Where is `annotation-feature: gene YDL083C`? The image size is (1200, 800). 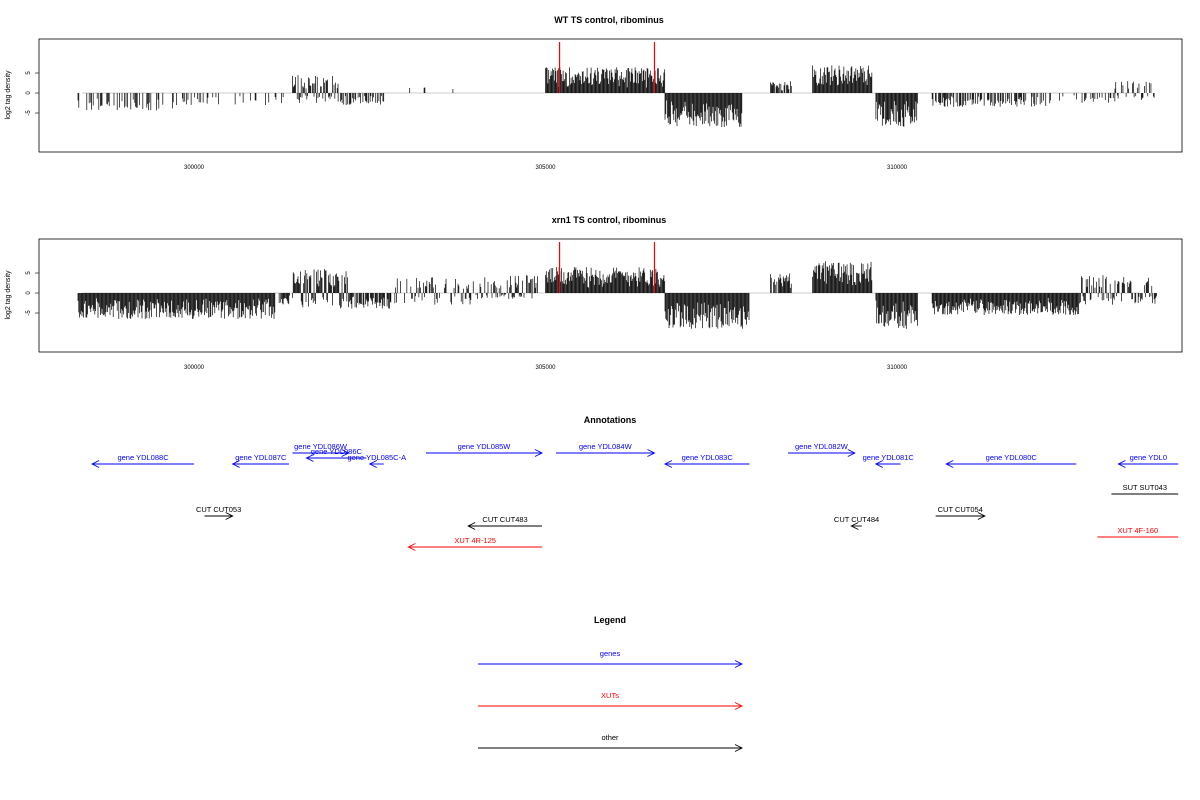
annotation-feature: gene YDL083C is located at coordinates (707, 460).